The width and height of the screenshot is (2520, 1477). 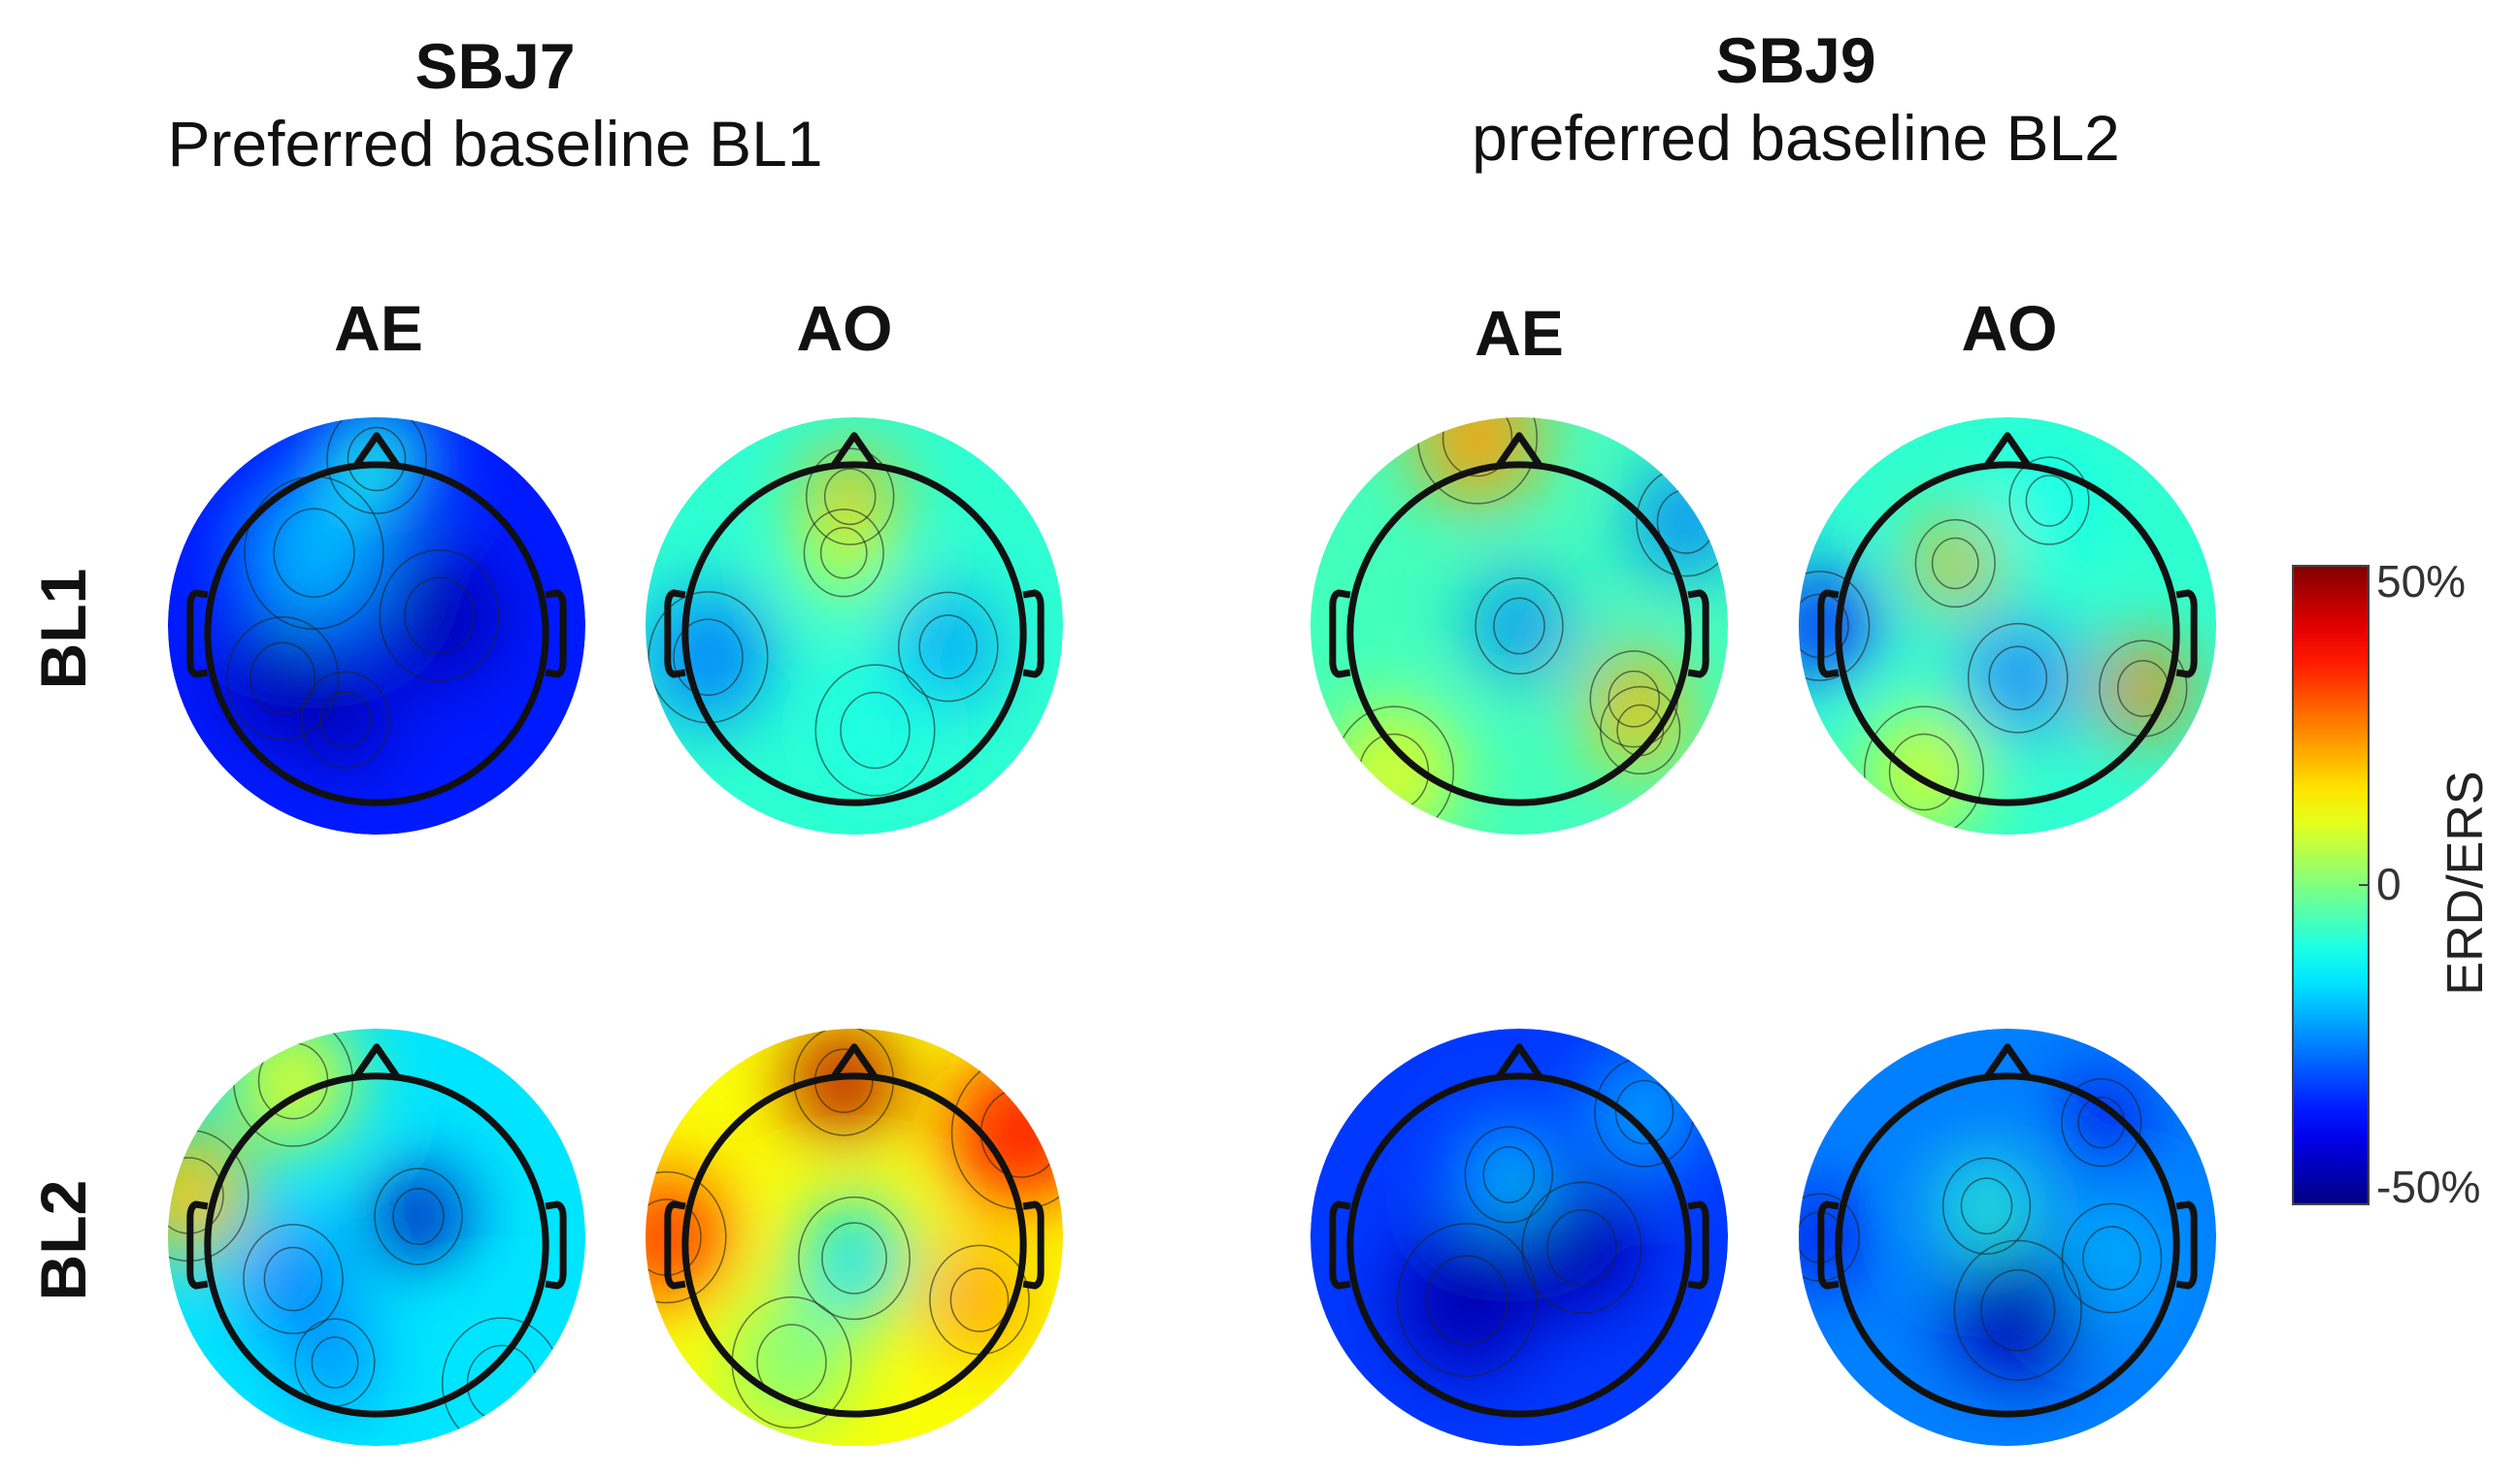 I want to click on topomap-sbj7-ae-bl1, so click(x=376, y=626).